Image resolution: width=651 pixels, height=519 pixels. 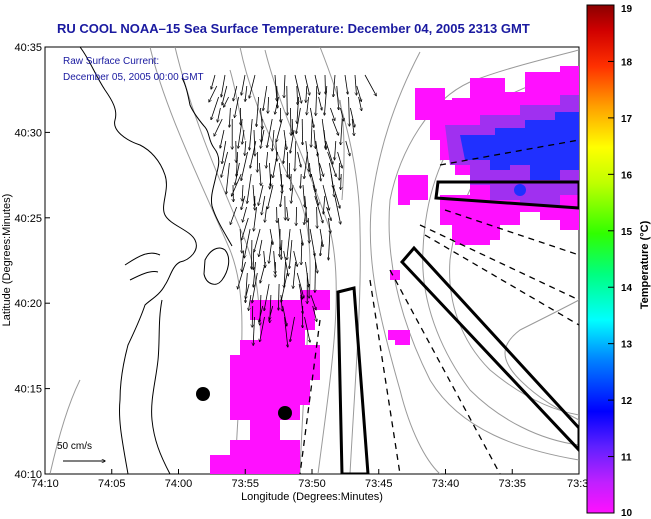 I want to click on survey-box-diagonal, so click(x=489, y=349).